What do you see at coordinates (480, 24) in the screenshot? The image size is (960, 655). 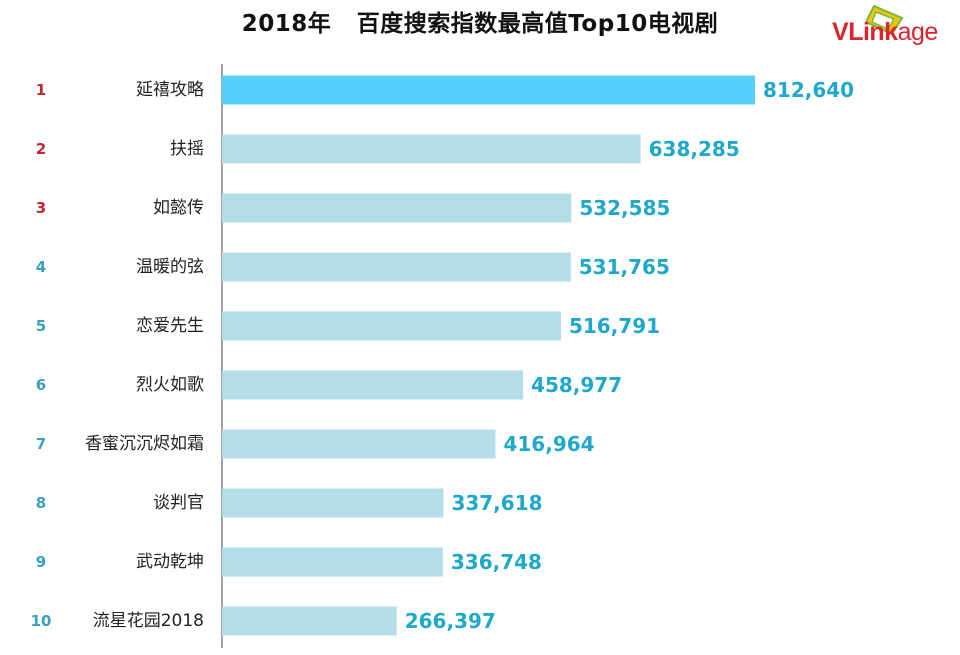 I see `chart-title: 2018年 百度搜索指数最高值Top10电视剧` at bounding box center [480, 24].